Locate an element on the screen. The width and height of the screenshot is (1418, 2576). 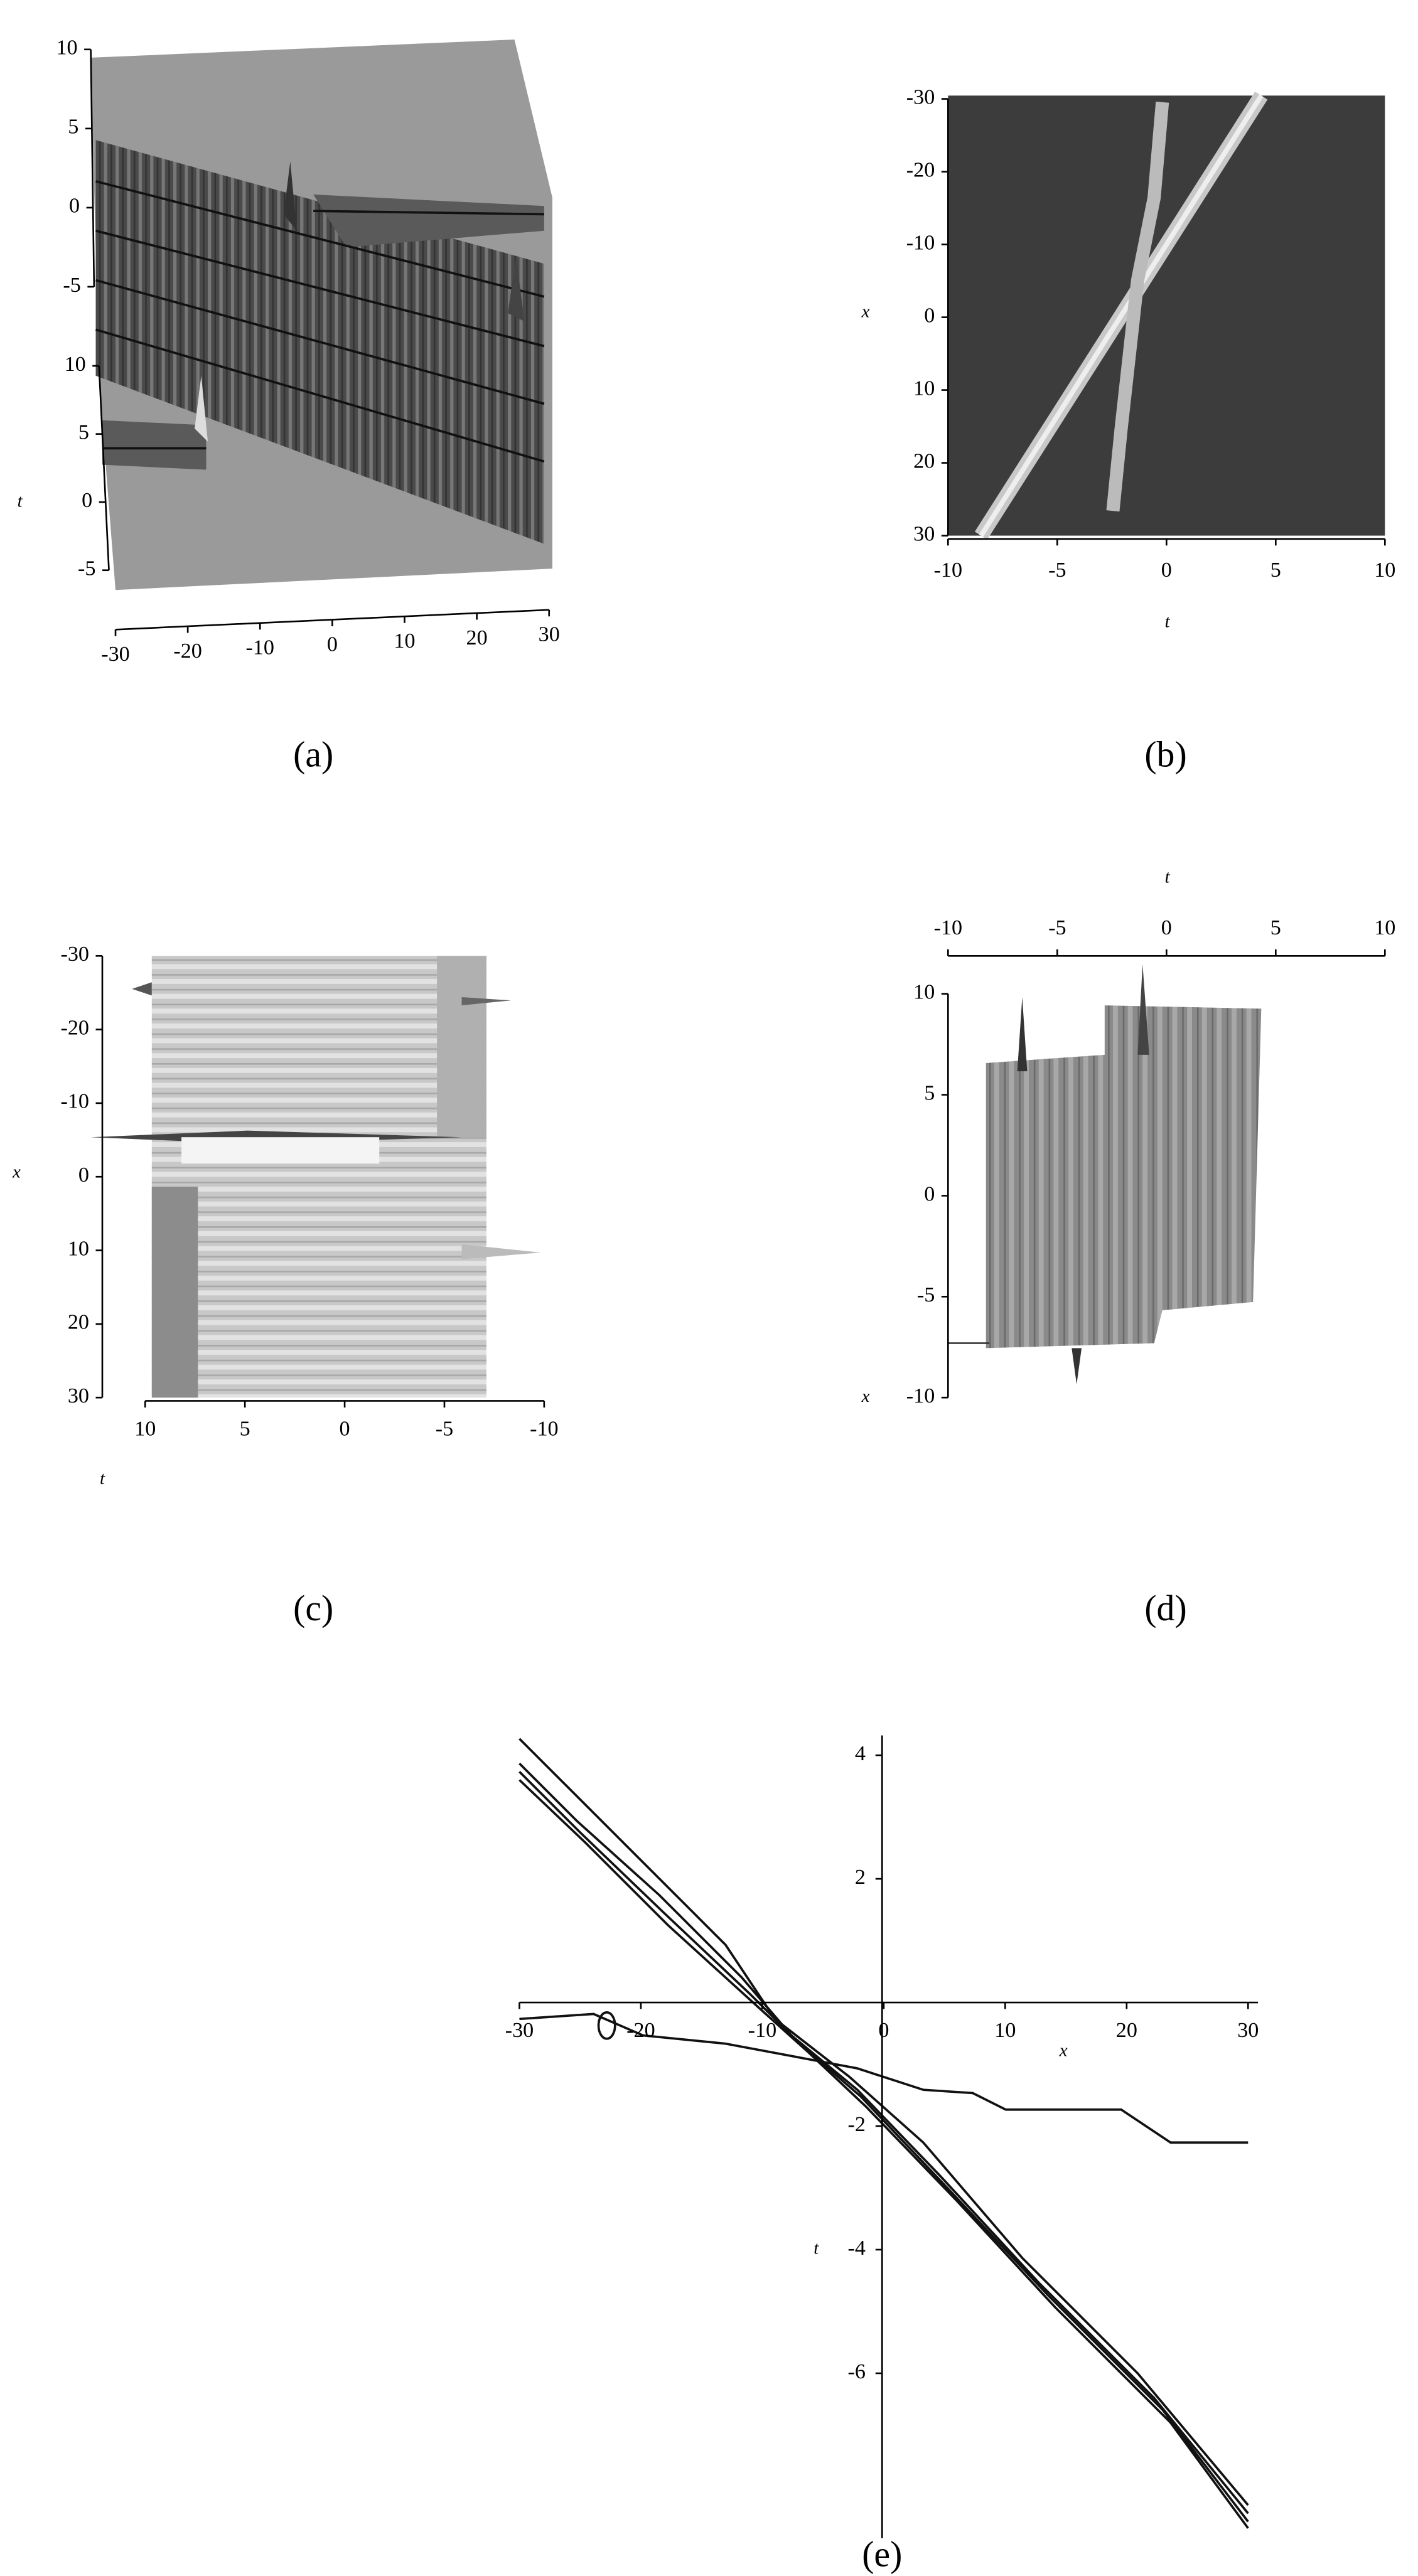
caption: (c) is located at coordinates (313, 1608).